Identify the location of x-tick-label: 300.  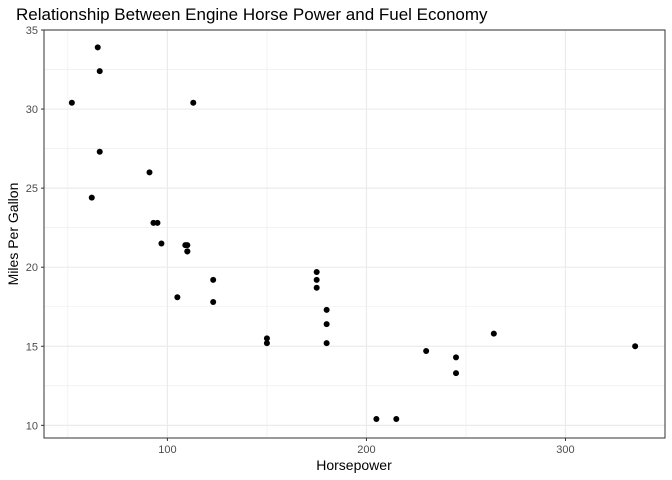
(565, 450).